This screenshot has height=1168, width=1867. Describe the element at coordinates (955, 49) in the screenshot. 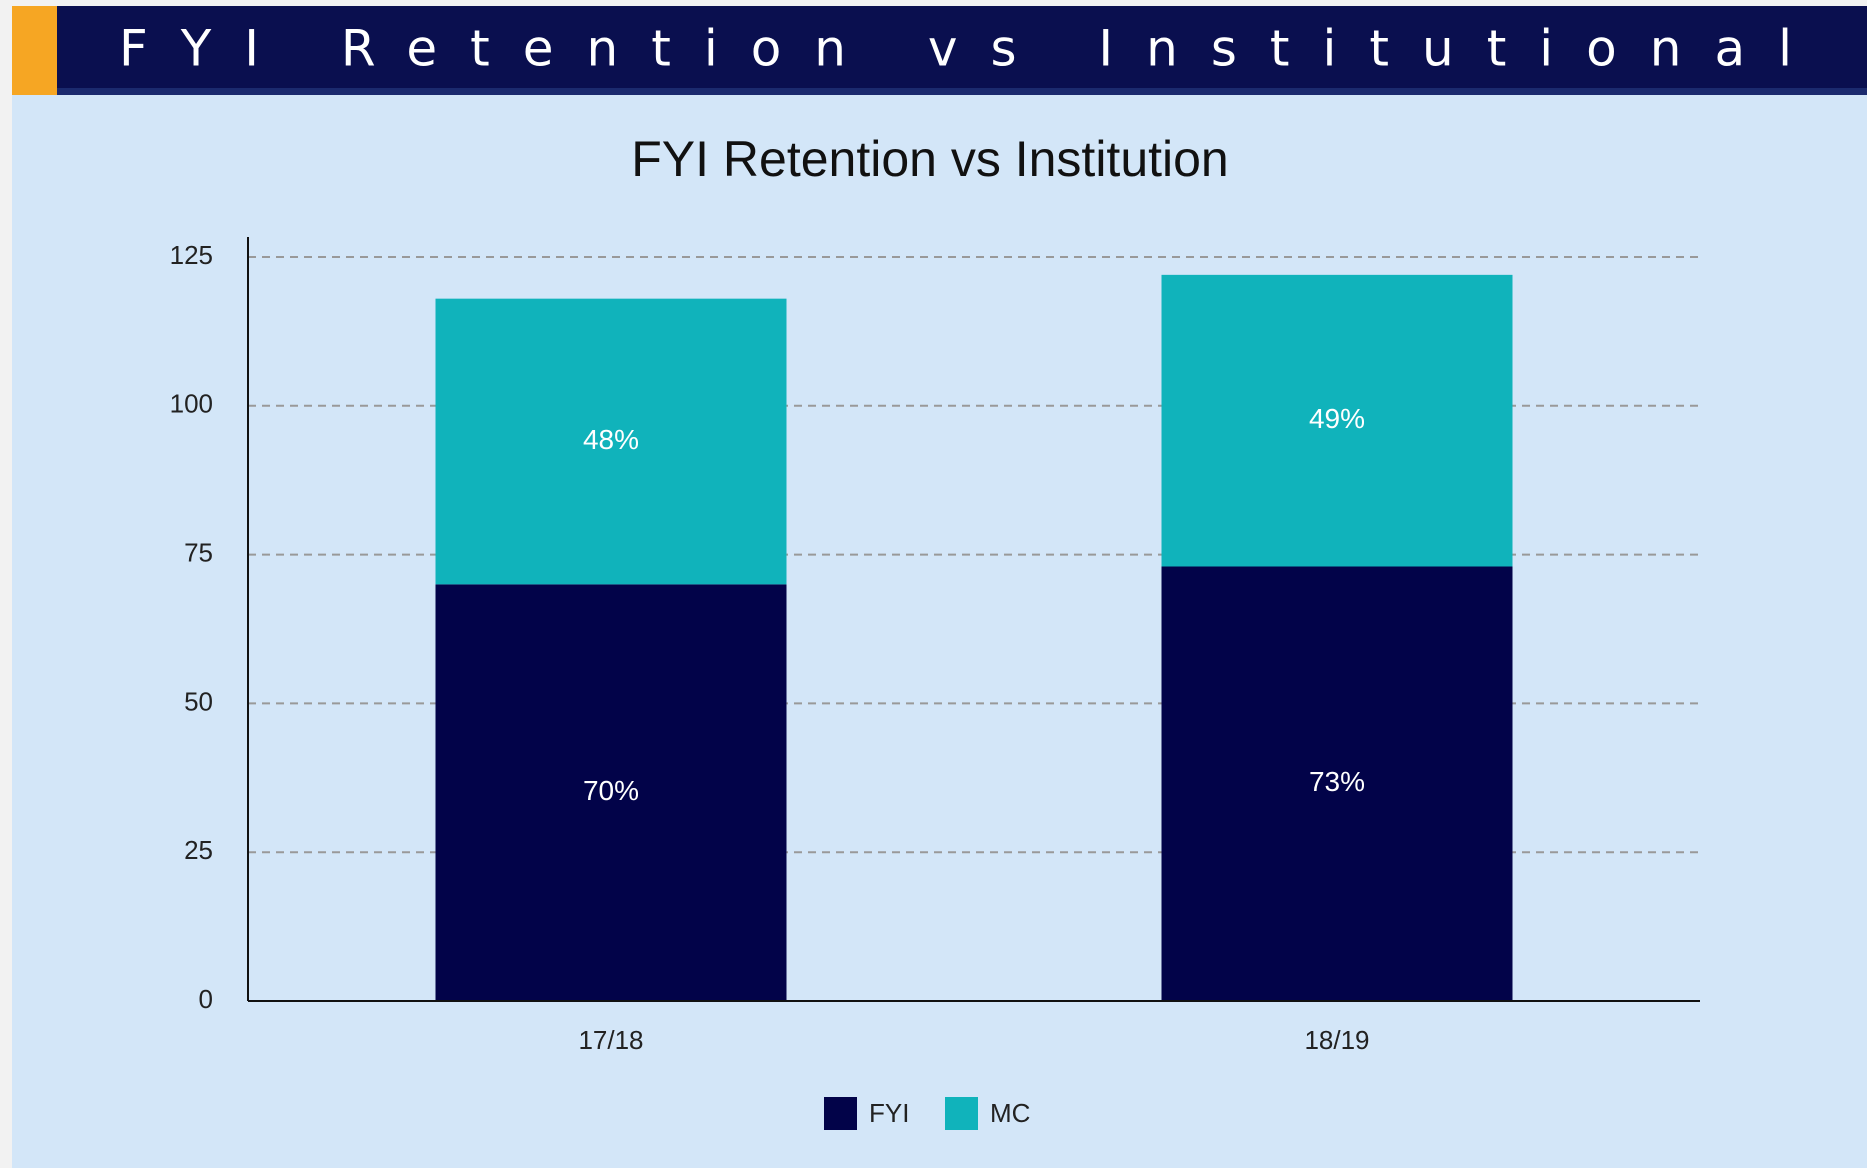

I see `header-title: FYI Retention vs Institutional` at that location.